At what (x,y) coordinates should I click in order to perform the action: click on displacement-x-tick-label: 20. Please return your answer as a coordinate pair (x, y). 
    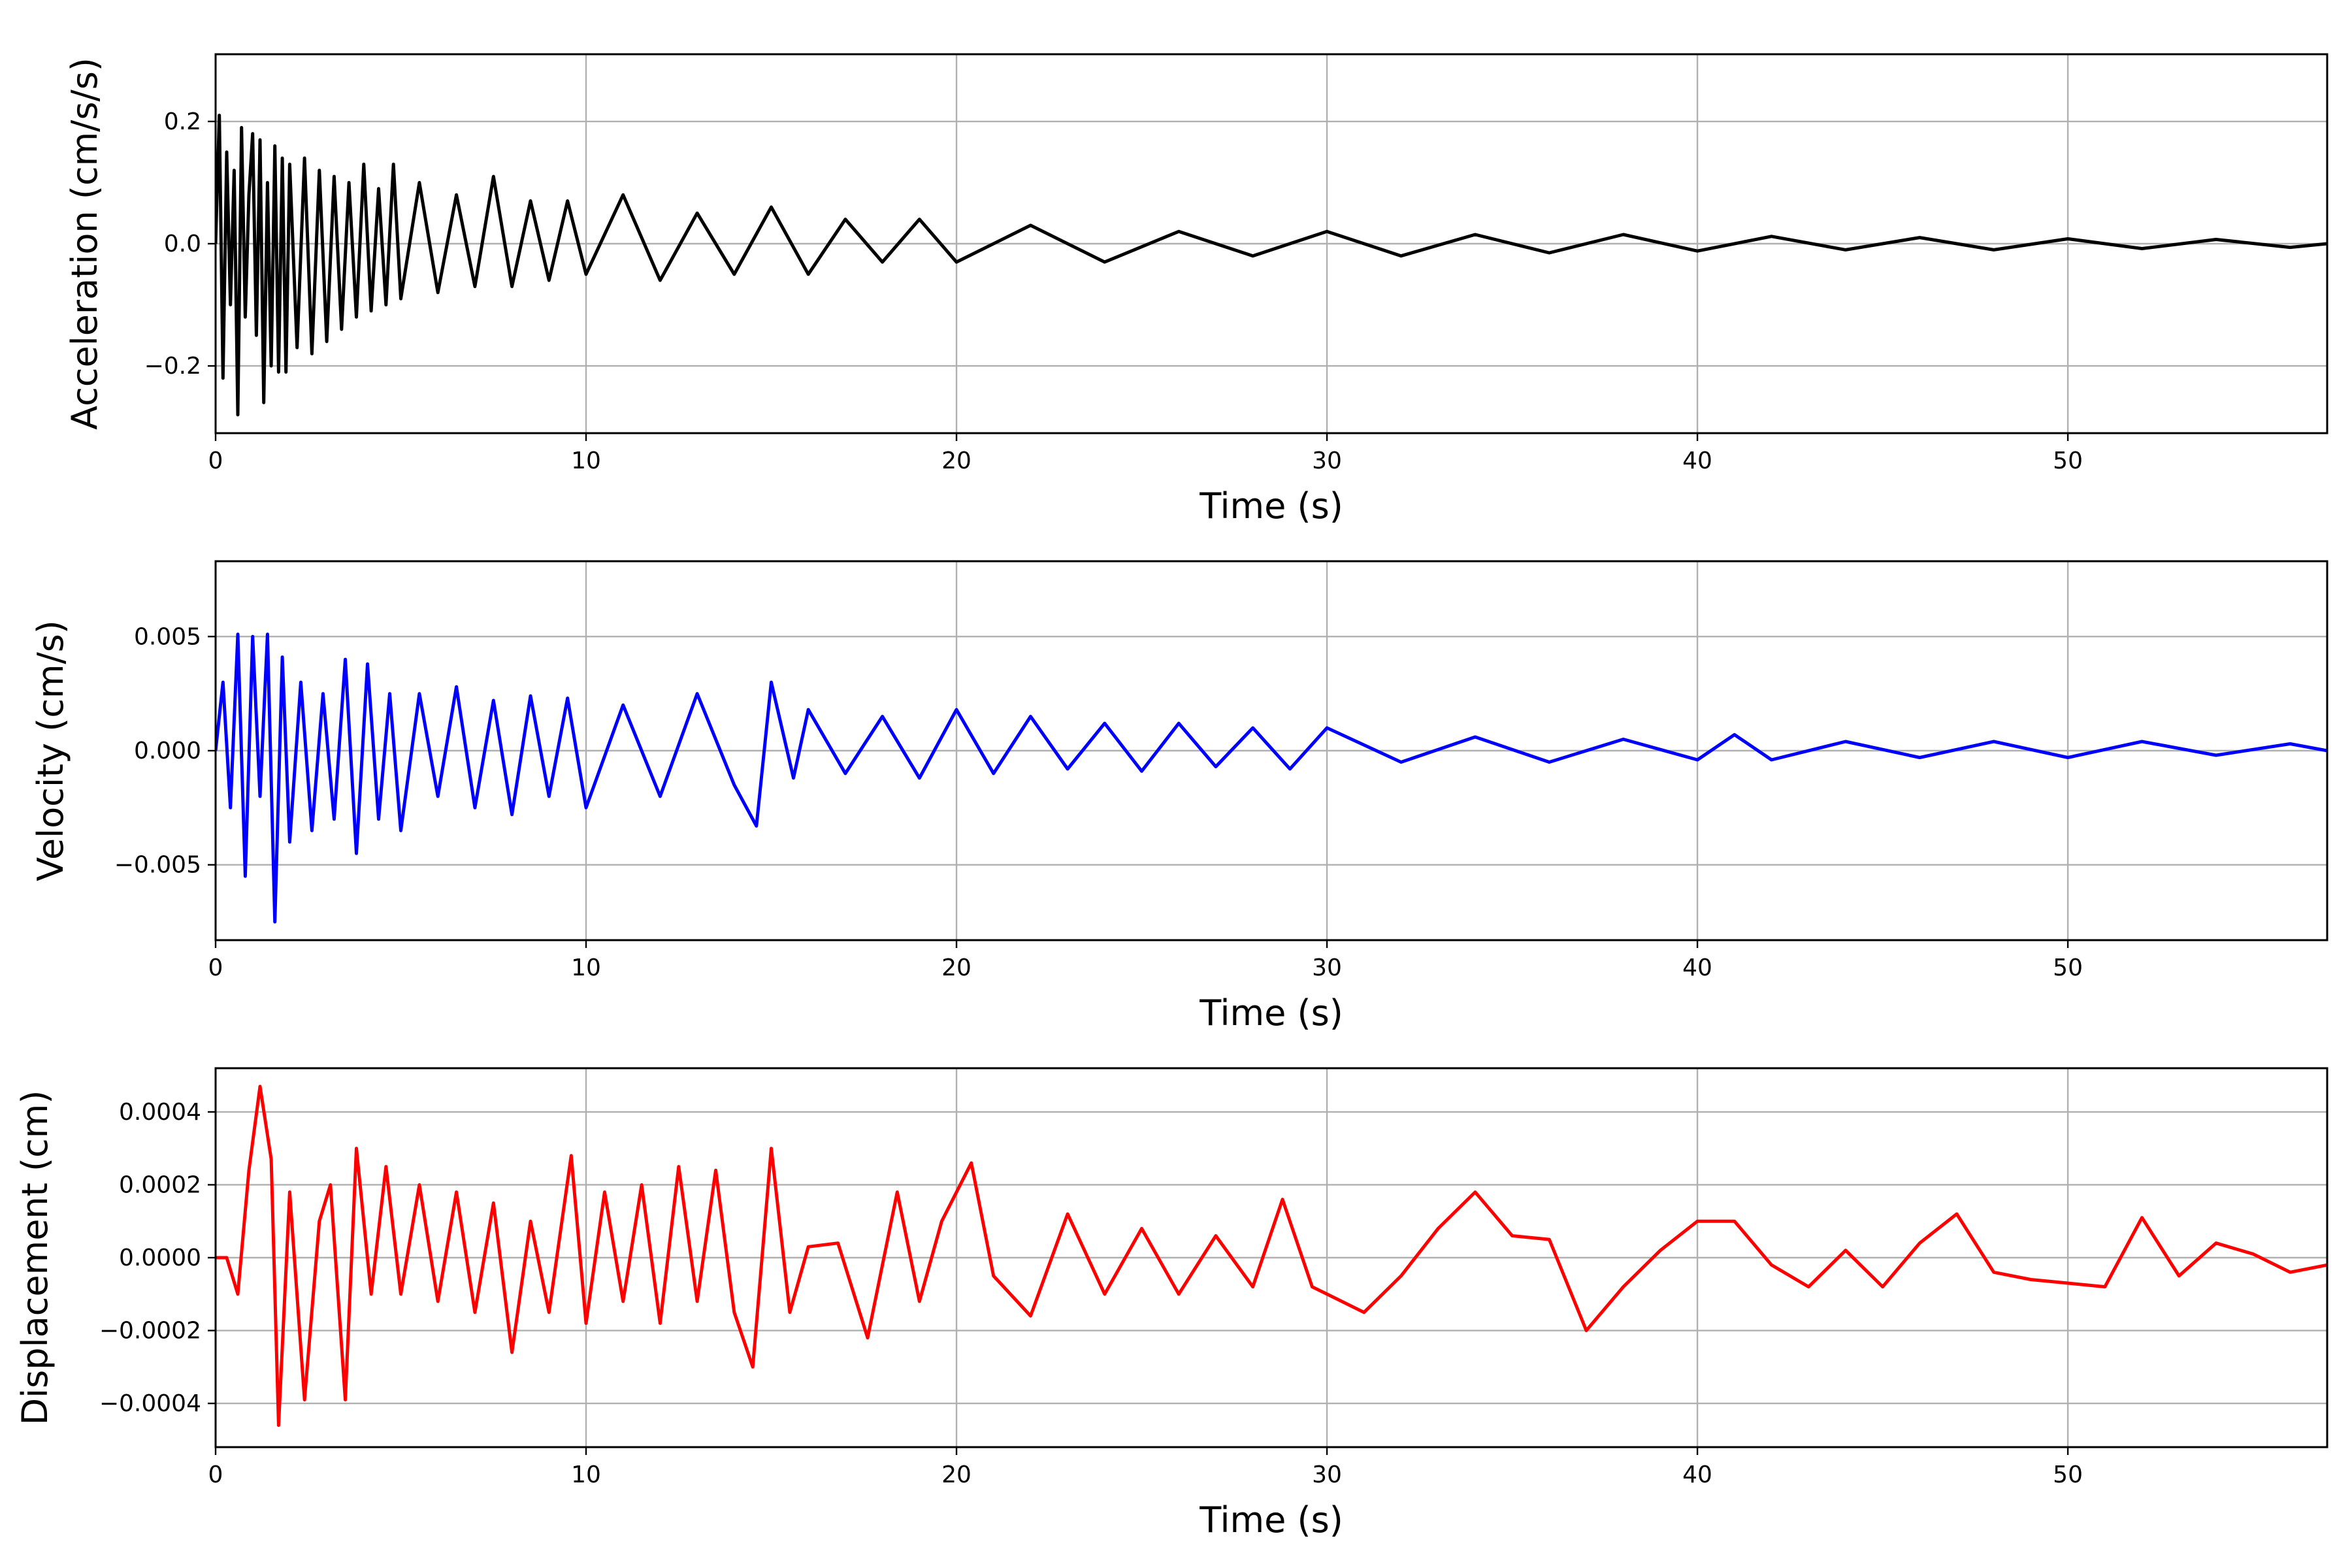
    Looking at the image, I should click on (956, 1475).